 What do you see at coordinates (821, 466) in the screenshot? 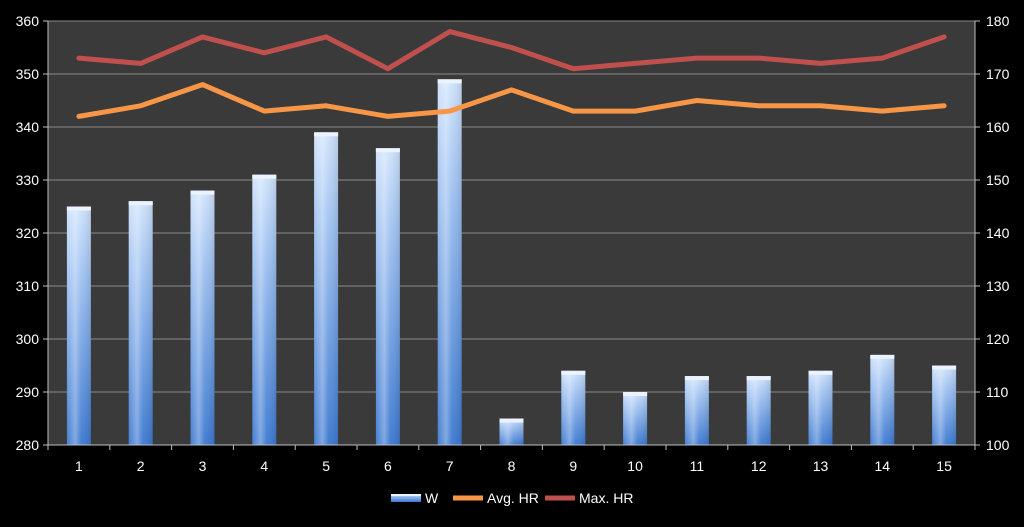
I see `x-tick-label: 13` at bounding box center [821, 466].